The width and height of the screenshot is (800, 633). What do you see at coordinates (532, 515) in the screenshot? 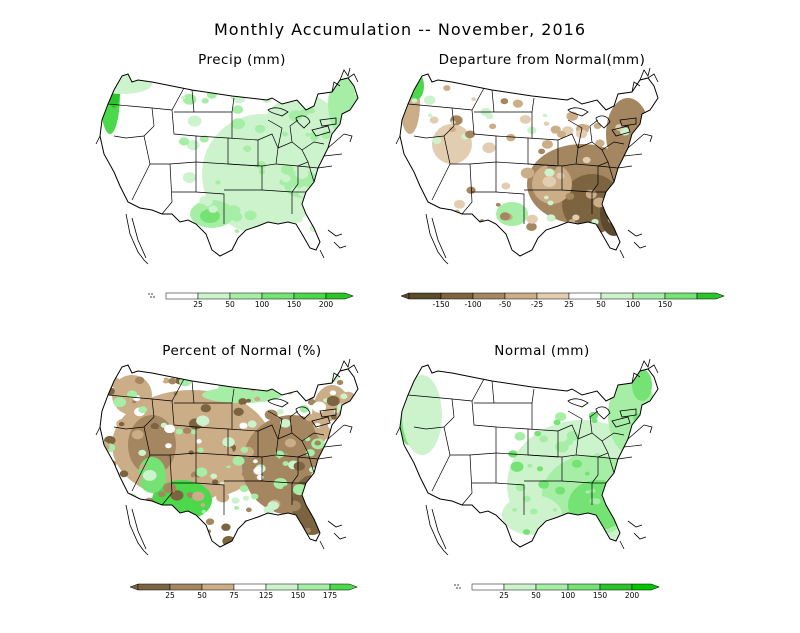
I see `field-region` at bounding box center [532, 515].